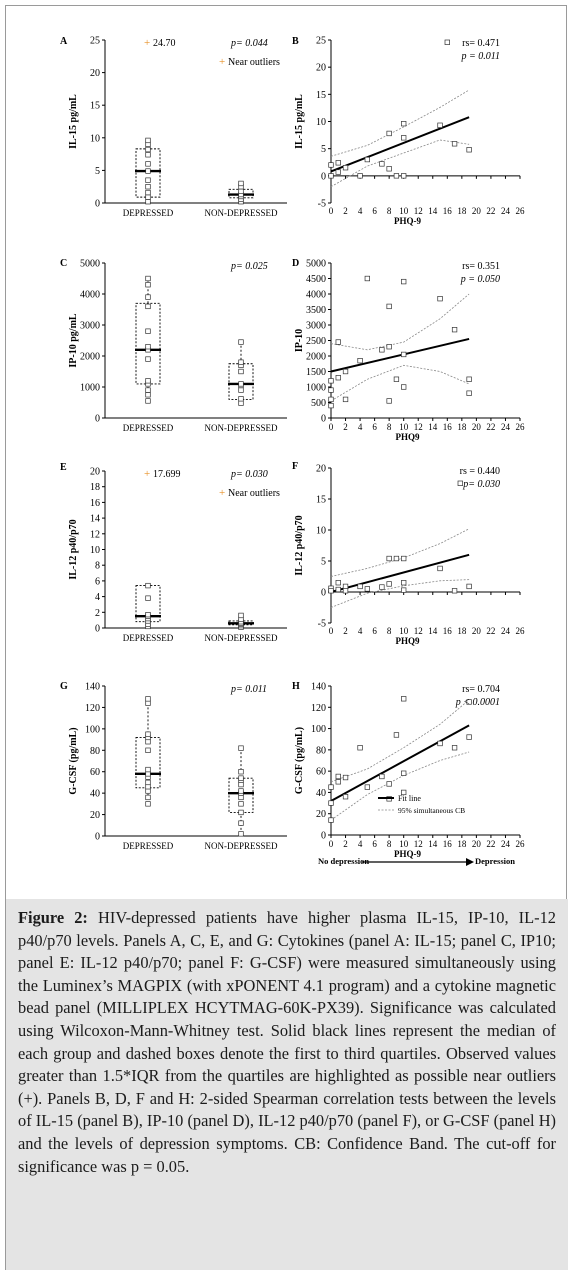 Image resolution: width=574 pixels, height=1277 pixels. I want to click on outlier-plus-marker: +, so click(147, 43).